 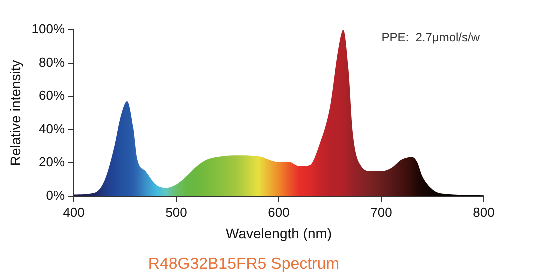 What do you see at coordinates (52, 128) in the screenshot?
I see `y-tick-label: 40%` at bounding box center [52, 128].